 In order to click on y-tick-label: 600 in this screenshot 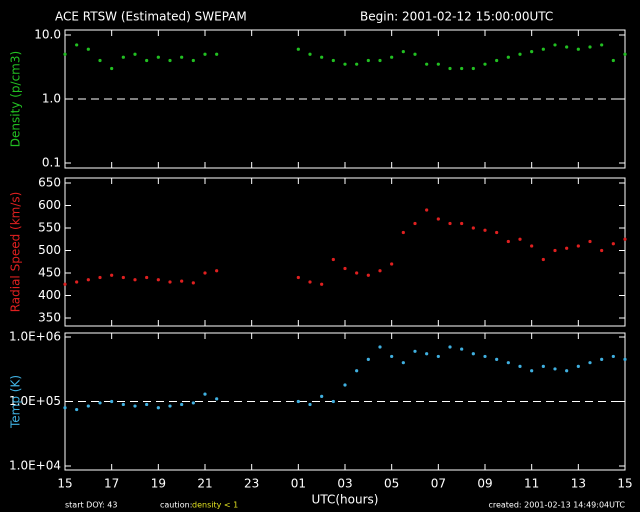, I will do `click(49, 205)`.